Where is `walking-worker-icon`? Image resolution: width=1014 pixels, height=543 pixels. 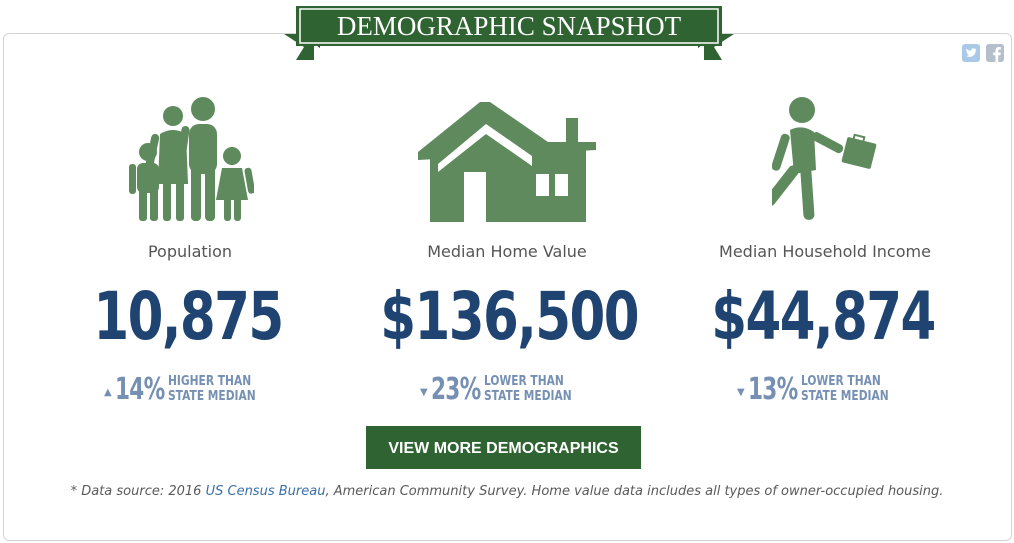
walking-worker-icon is located at coordinates (821, 159).